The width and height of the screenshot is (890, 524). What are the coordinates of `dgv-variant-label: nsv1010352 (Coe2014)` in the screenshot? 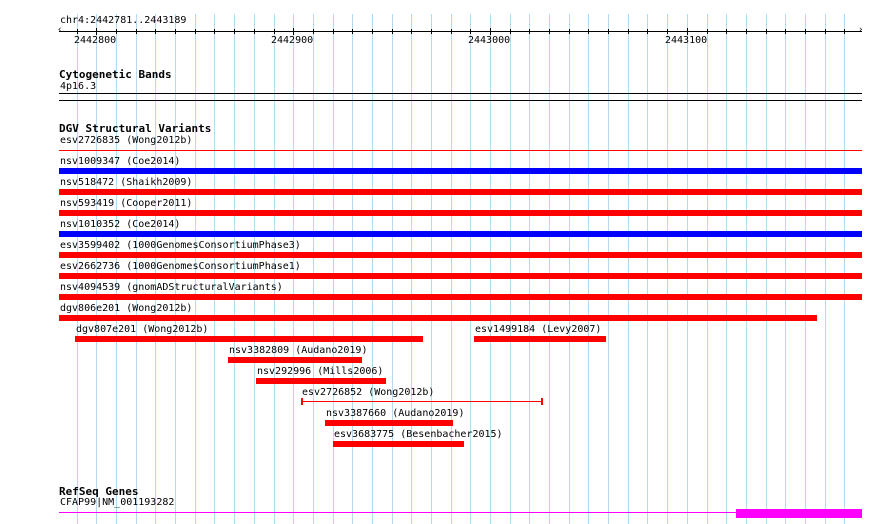 It's located at (120, 224).